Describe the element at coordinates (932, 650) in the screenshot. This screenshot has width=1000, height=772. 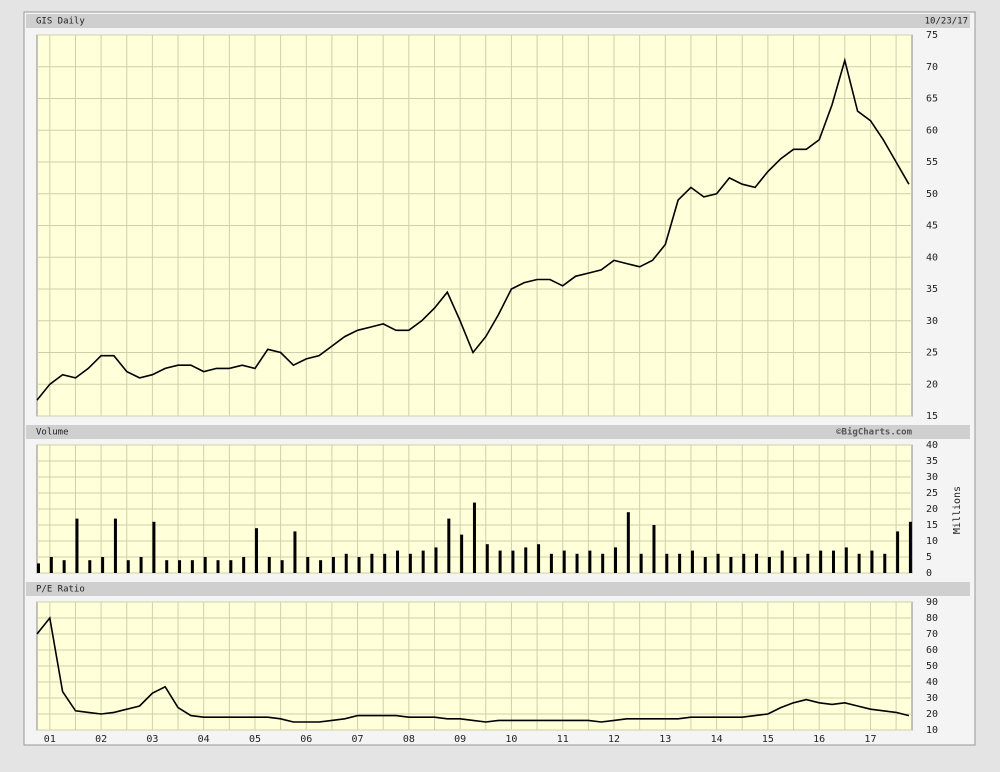
I see `y-tick-label: 60` at that location.